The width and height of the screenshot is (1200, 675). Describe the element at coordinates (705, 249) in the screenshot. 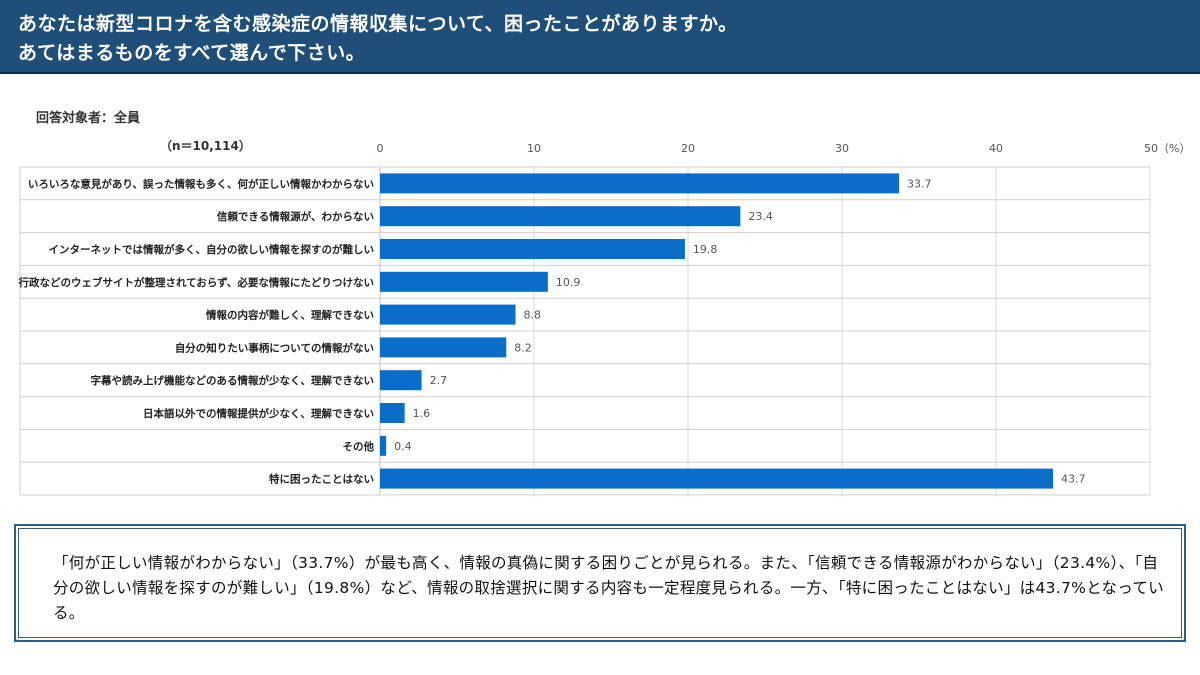

I see `value-label: 19.8` at that location.